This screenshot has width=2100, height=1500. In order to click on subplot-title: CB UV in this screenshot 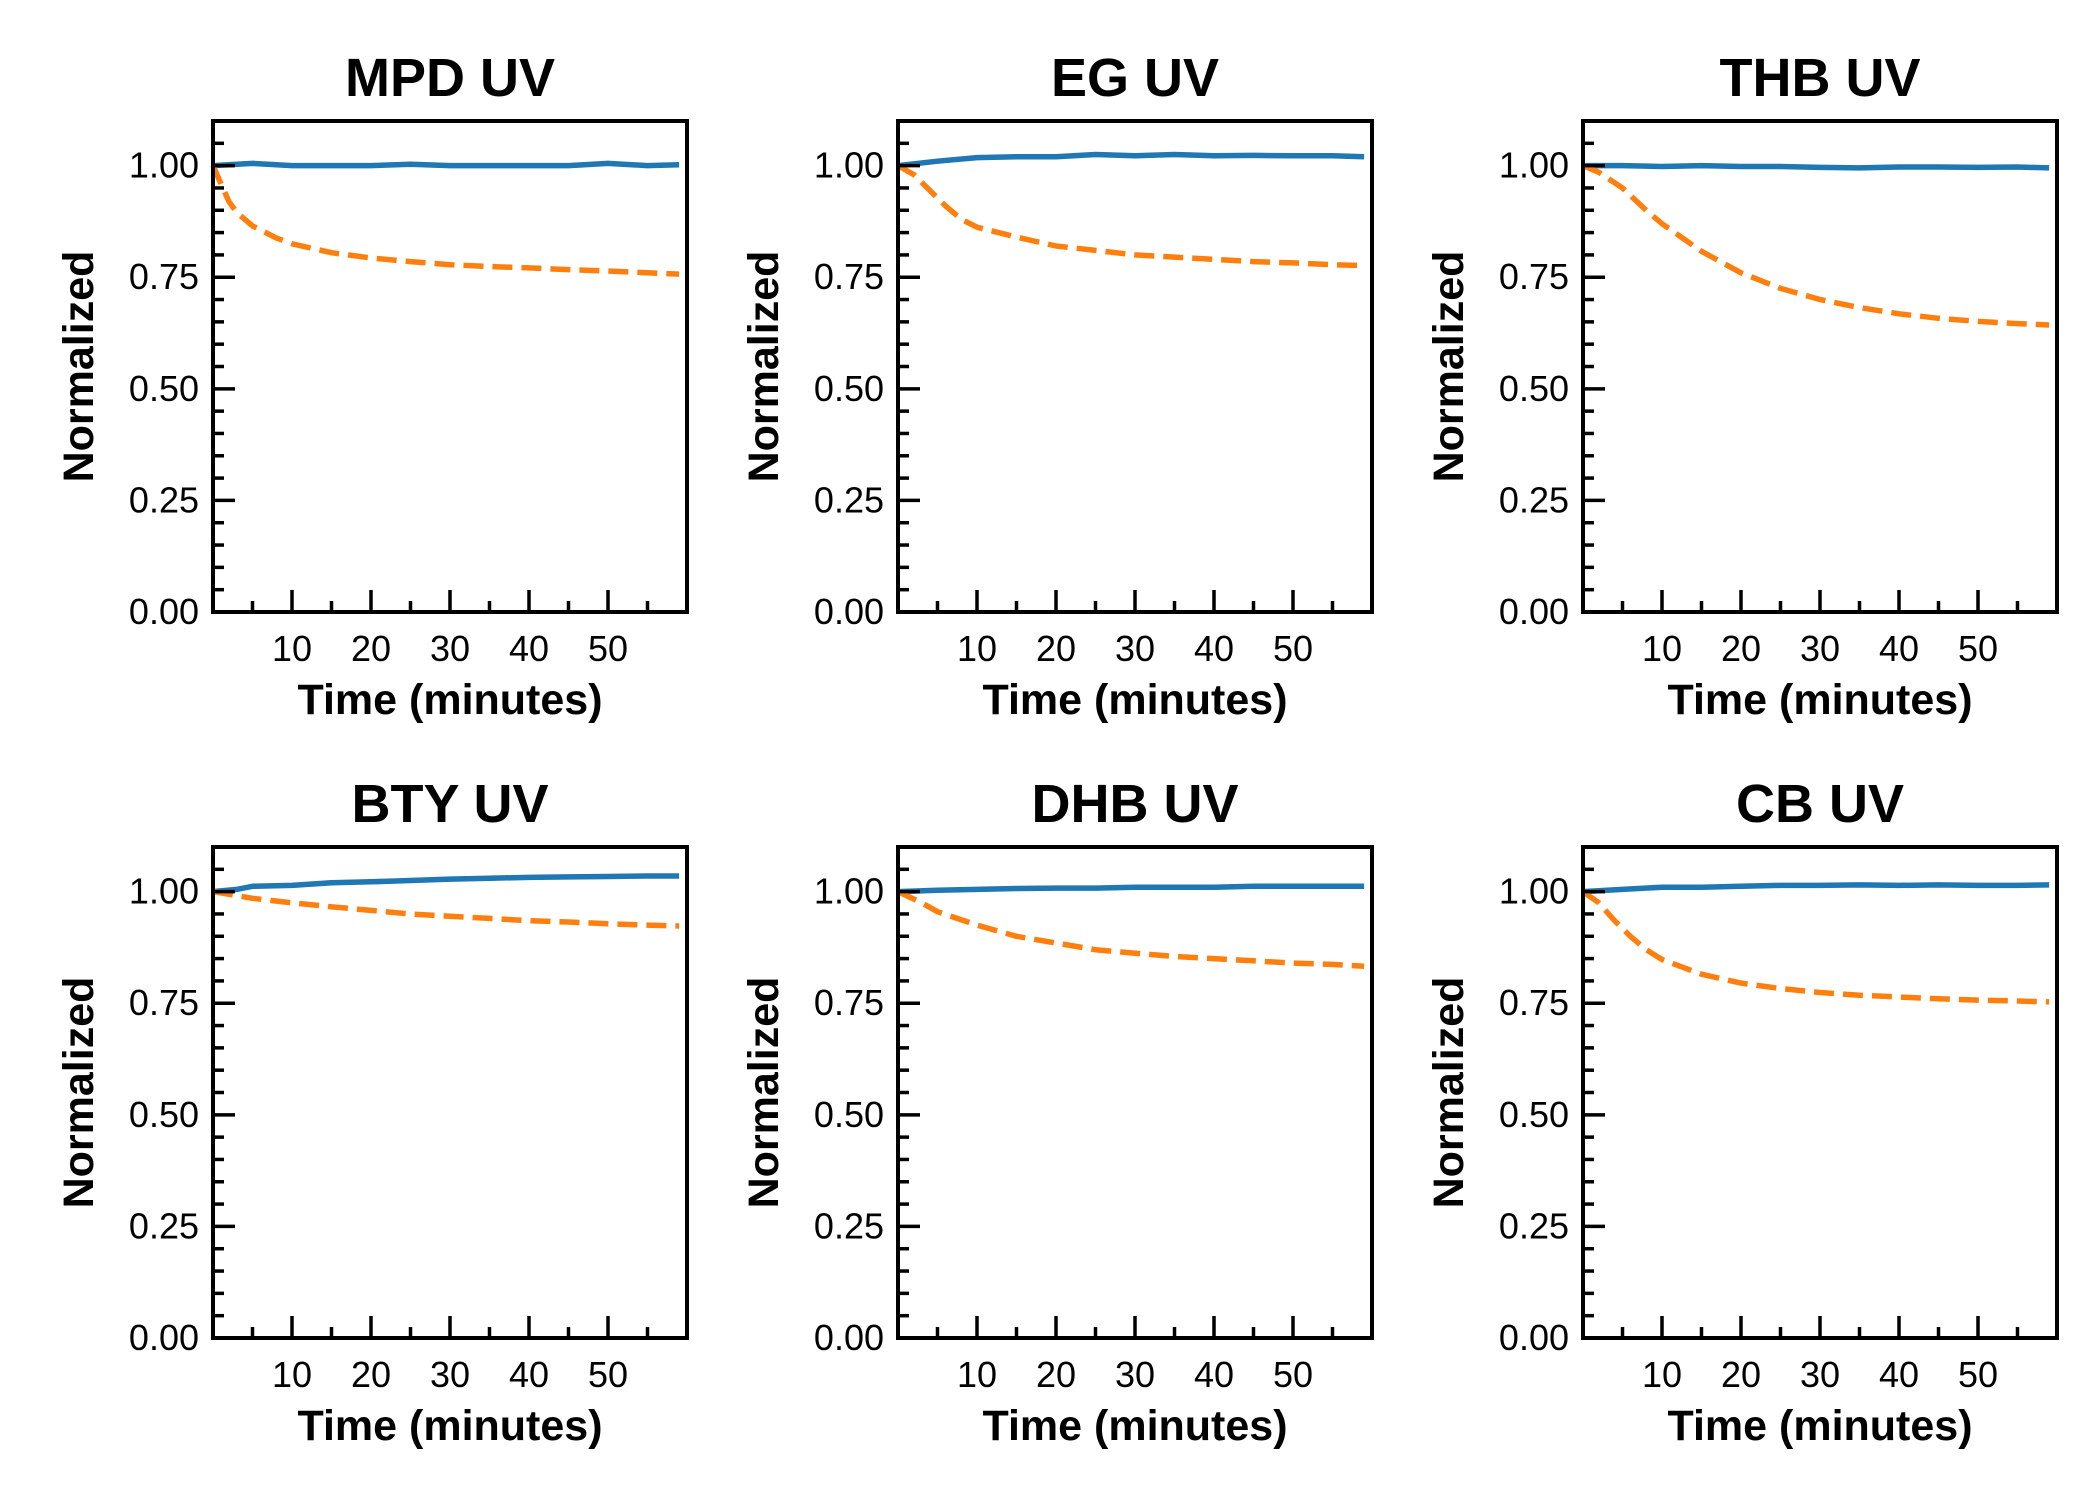, I will do `click(1820, 804)`.